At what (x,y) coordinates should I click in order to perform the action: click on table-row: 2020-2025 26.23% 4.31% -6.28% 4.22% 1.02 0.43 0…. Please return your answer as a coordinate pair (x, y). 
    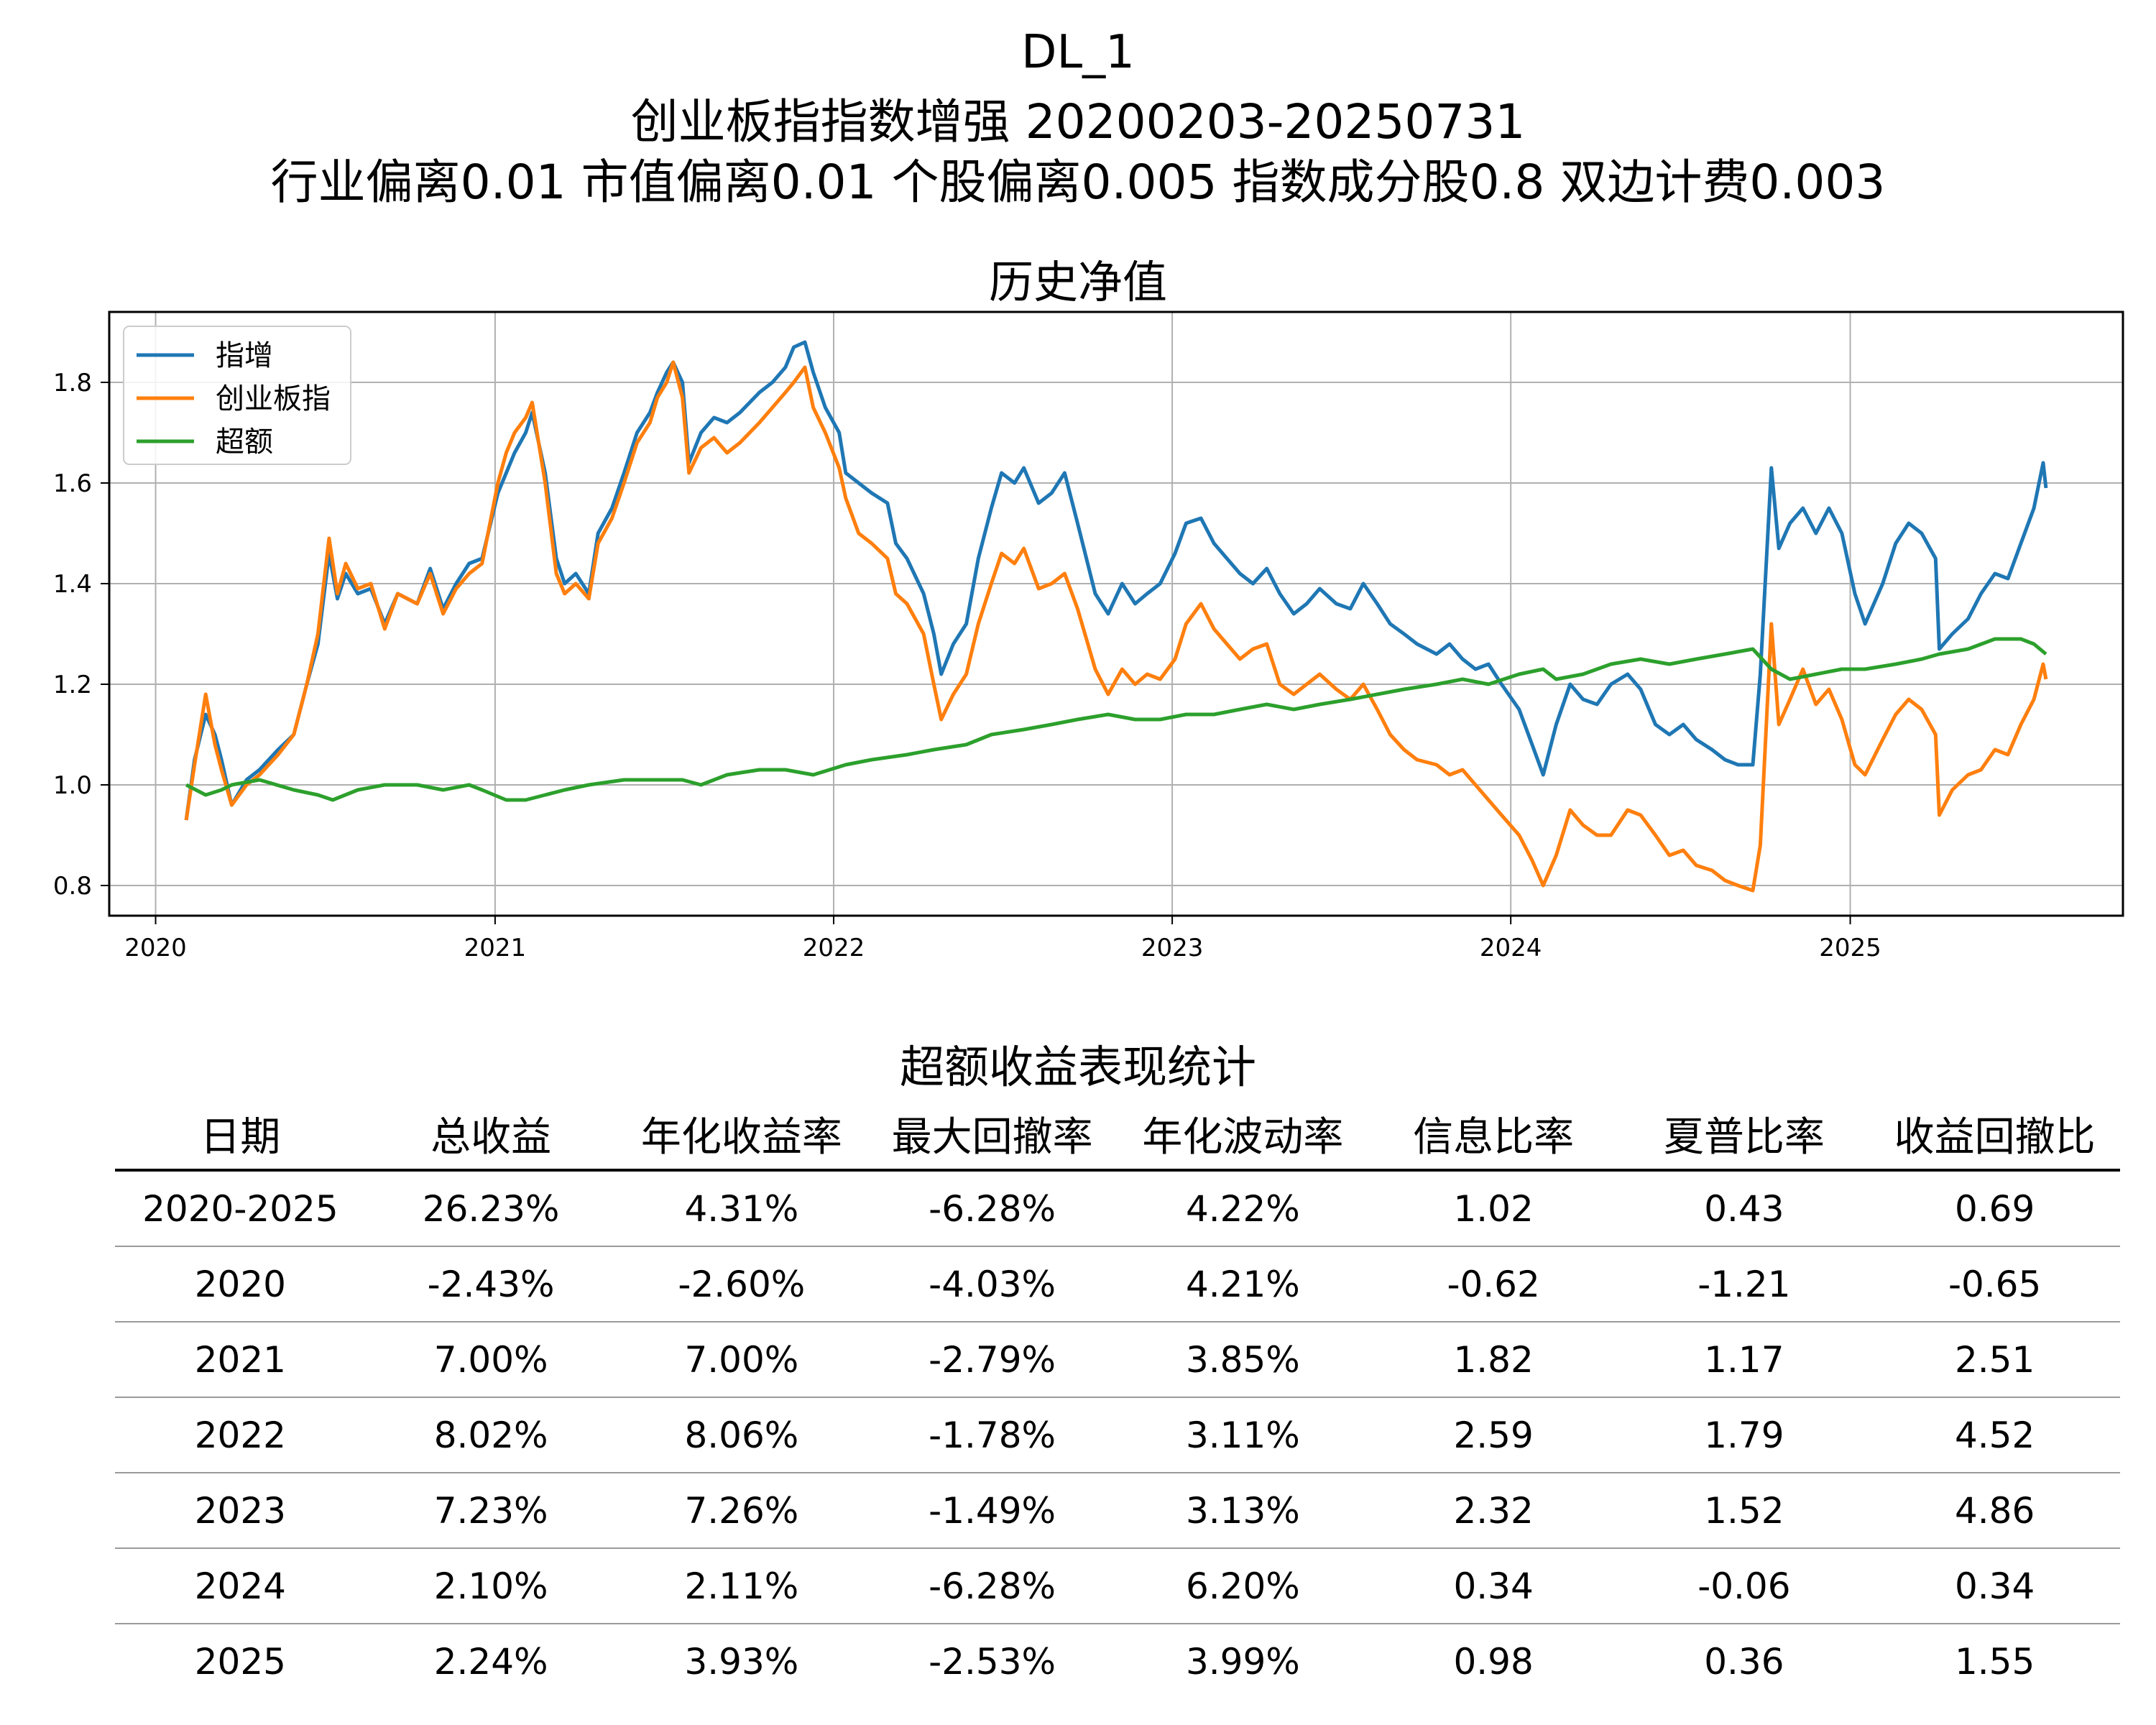
    Looking at the image, I should click on (1117, 1208).